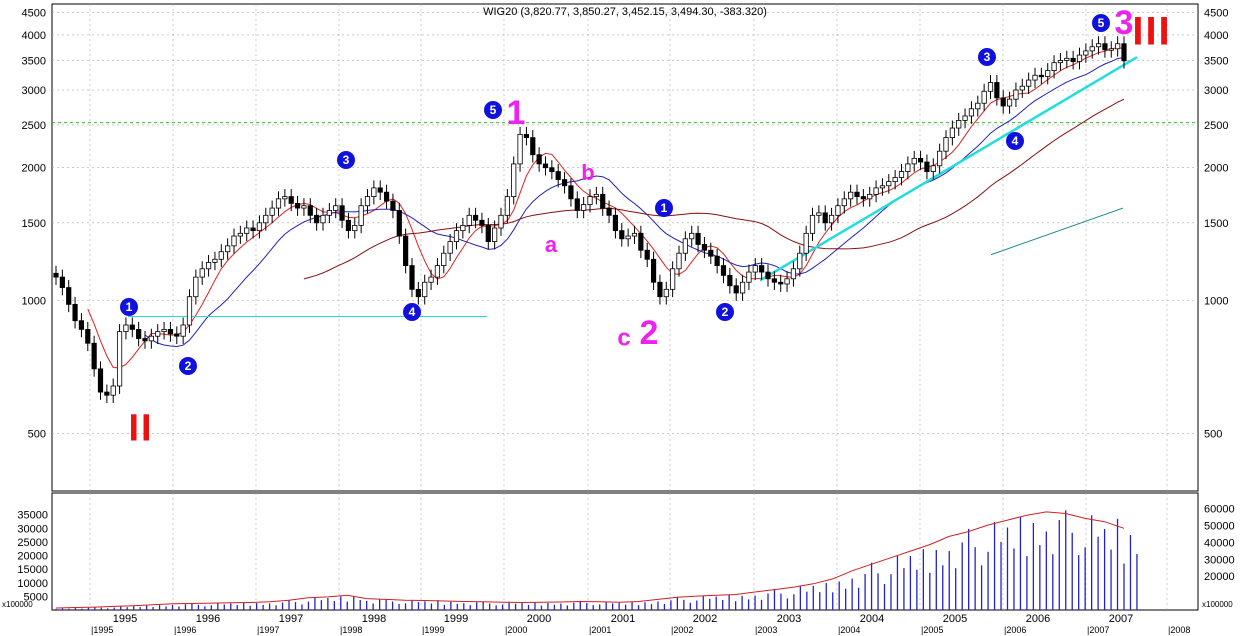 Image resolution: width=1250 pixels, height=636 pixels. What do you see at coordinates (208, 619) in the screenshot?
I see `x-tick-top: 1996` at bounding box center [208, 619].